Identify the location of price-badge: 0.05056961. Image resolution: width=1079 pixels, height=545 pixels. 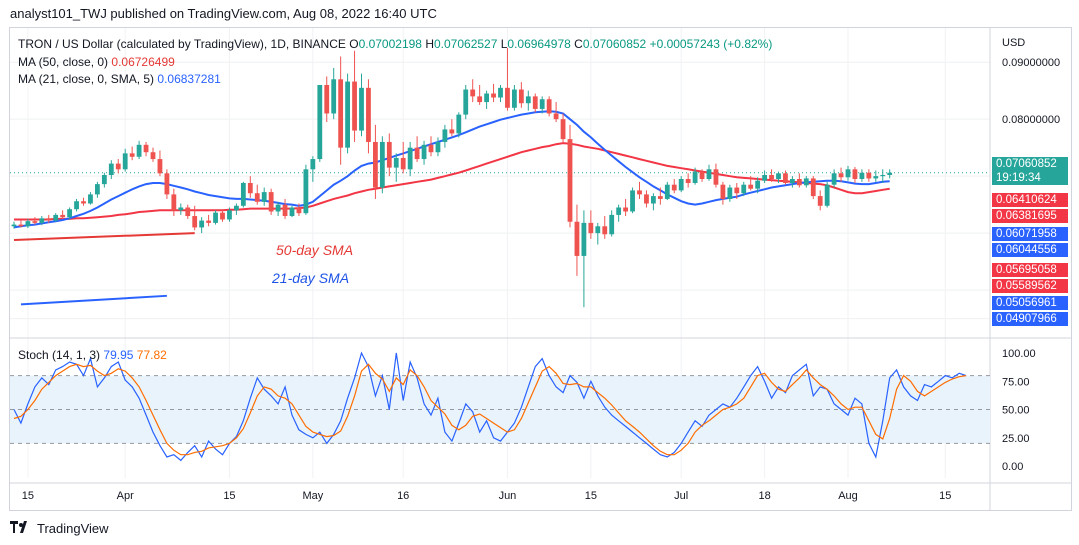
(1030, 303).